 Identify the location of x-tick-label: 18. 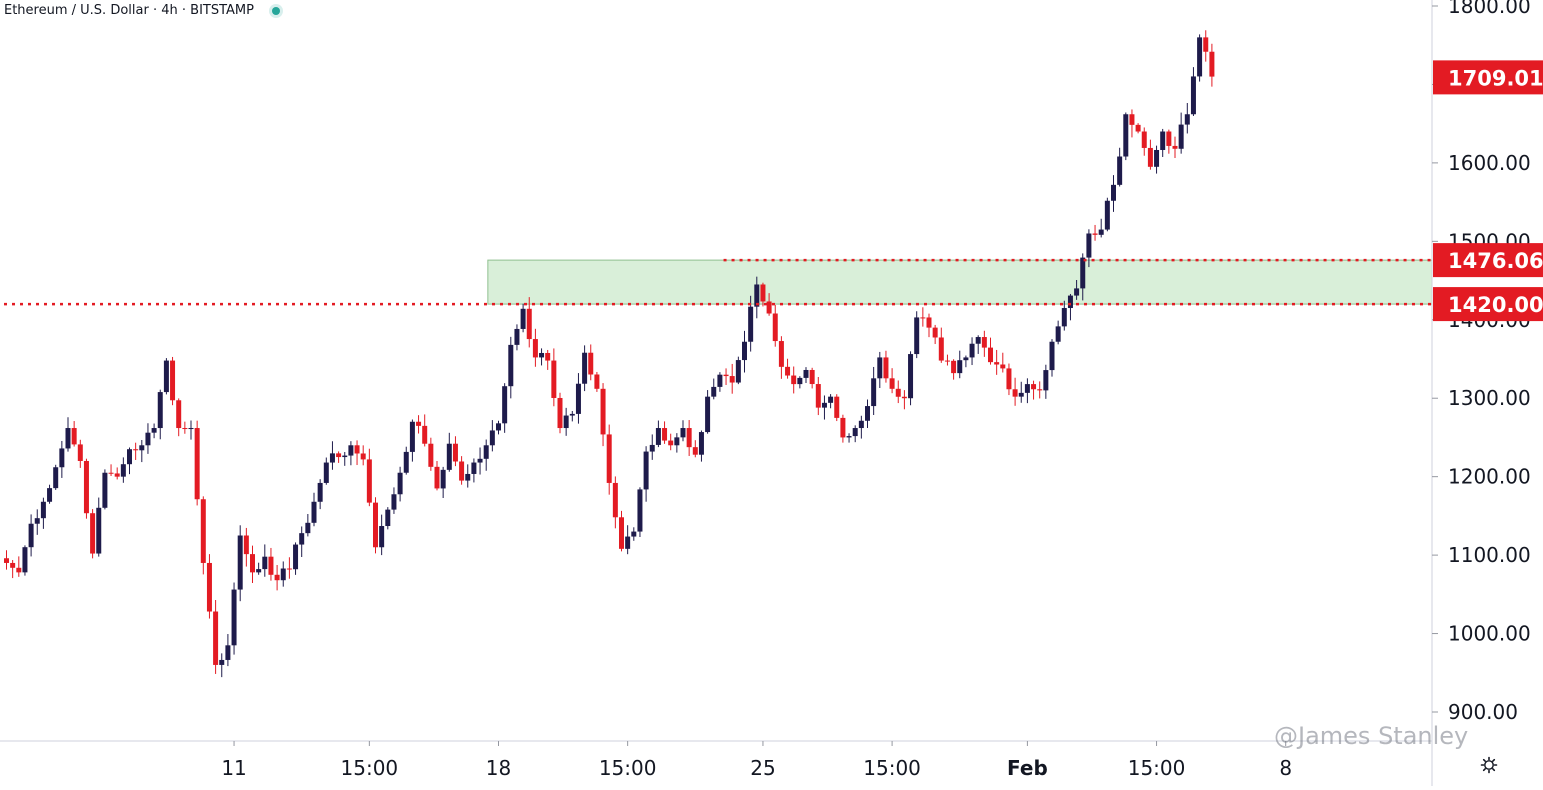
(498, 768).